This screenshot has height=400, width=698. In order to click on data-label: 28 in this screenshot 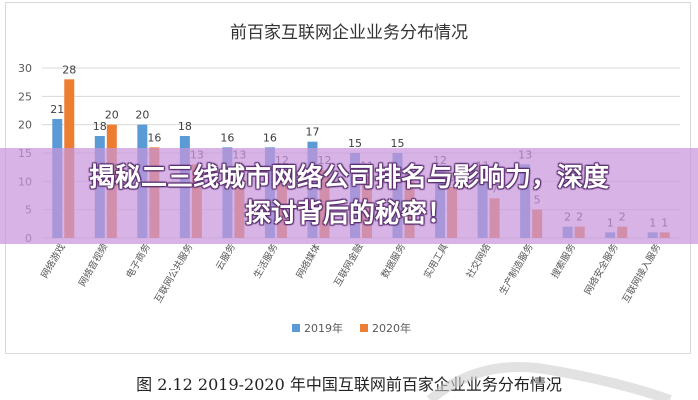, I will do `click(69, 69)`.